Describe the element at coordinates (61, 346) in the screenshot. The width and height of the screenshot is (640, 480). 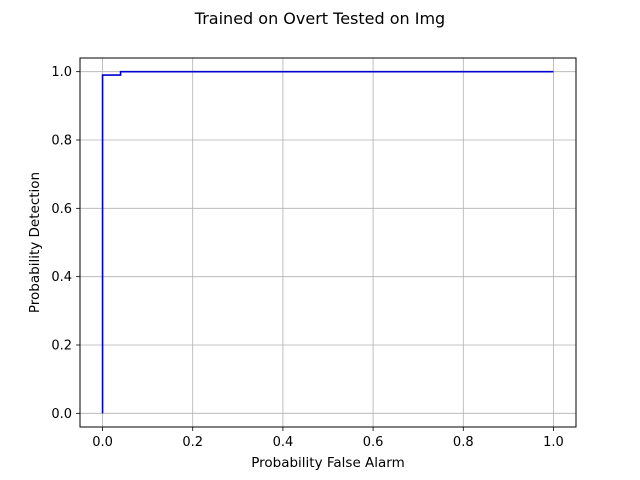
I see `y-tick-label: 0.2` at that location.